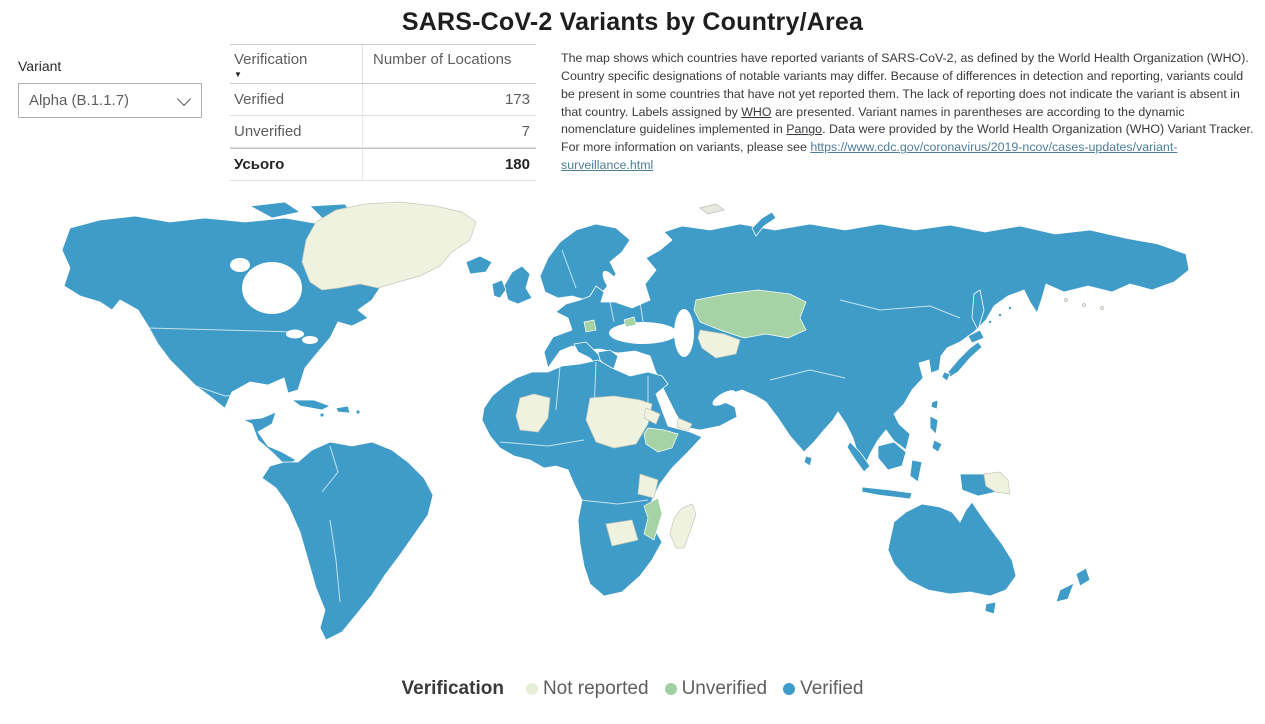 The image size is (1265, 724). I want to click on map-region-puerto-rico, so click(358, 412).